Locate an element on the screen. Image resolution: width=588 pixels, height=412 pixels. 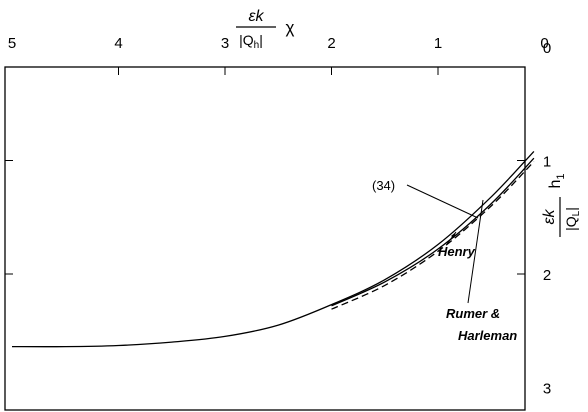
annotation-rumer-leader is located at coordinates (475, 251).